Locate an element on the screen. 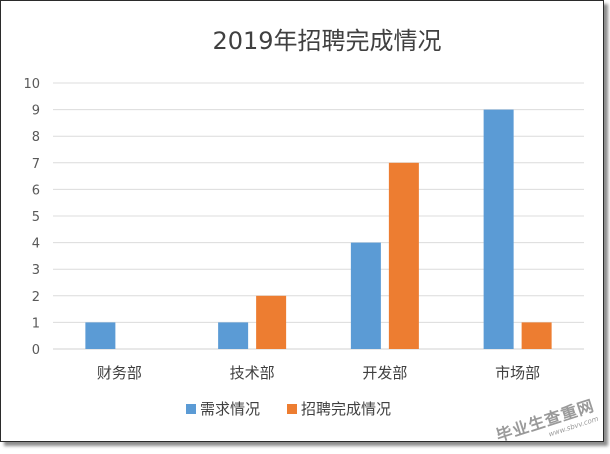  legend: 需求情况 招聘完成情况 is located at coordinates (288, 409).